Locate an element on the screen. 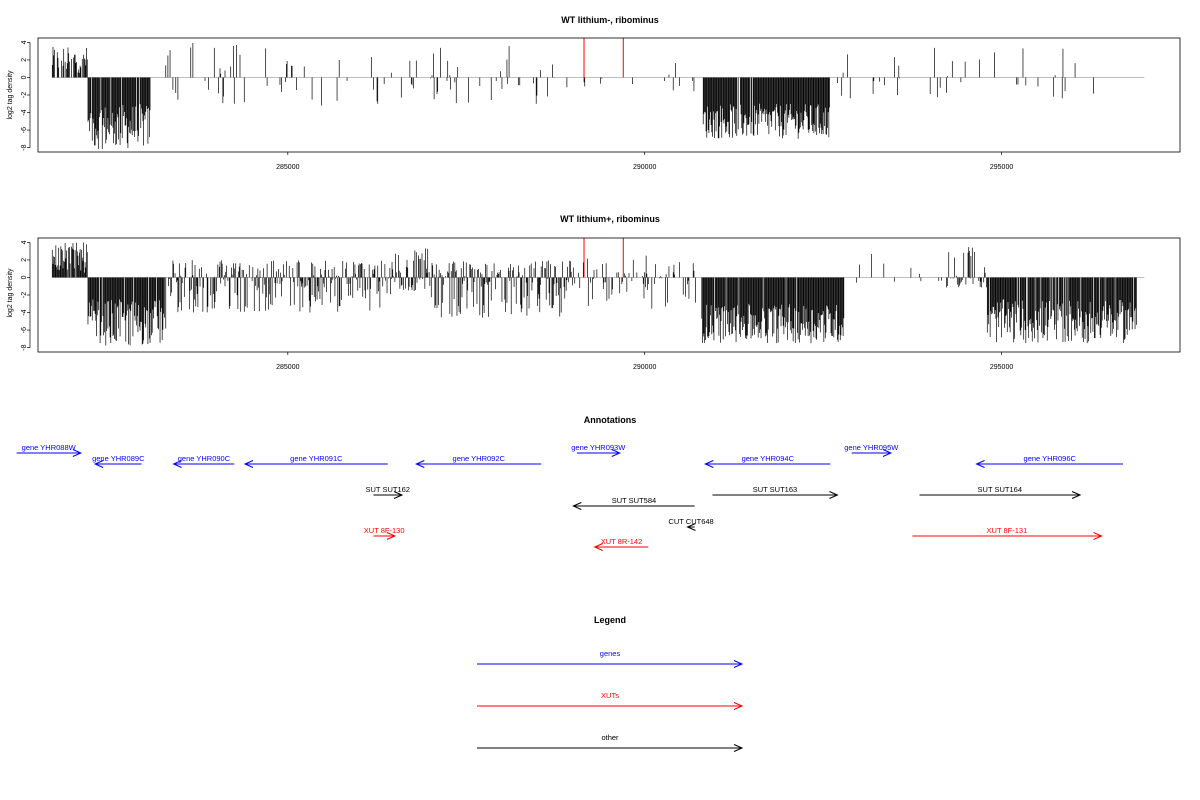 This screenshot has width=1200, height=800. annotation-arrow: gene YHR090C is located at coordinates (203, 461).